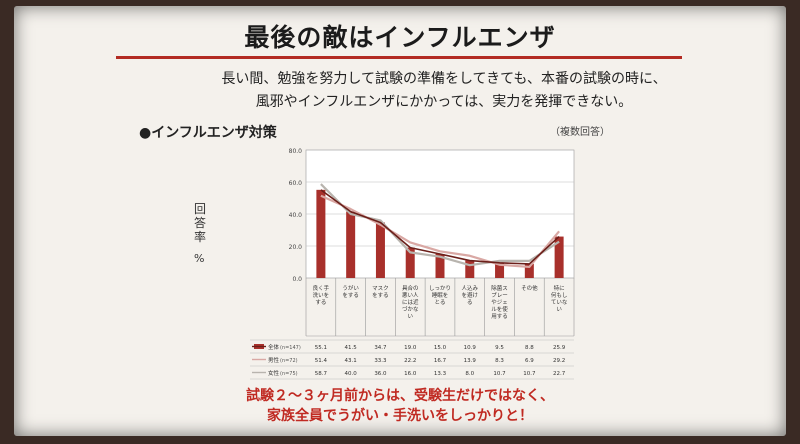 This screenshot has height=444, width=800. I want to click on data-label: 58.7, so click(321, 374).